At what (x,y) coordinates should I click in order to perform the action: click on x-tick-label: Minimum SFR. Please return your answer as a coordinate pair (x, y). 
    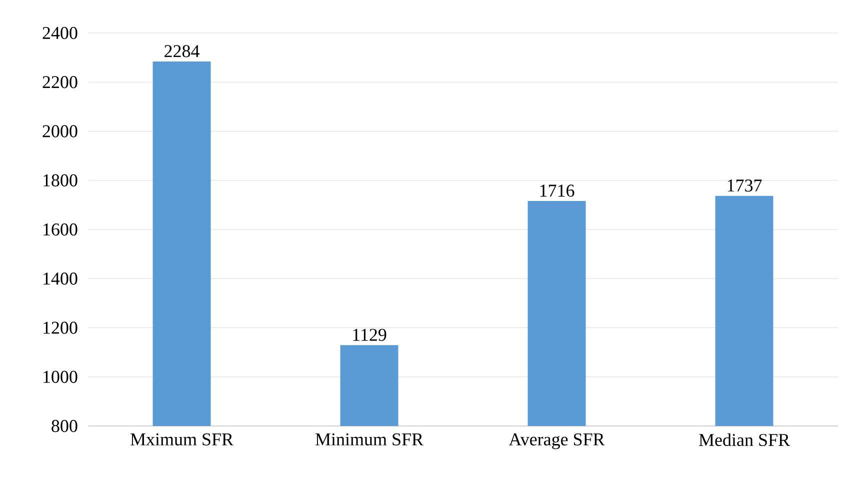
    Looking at the image, I should click on (370, 439).